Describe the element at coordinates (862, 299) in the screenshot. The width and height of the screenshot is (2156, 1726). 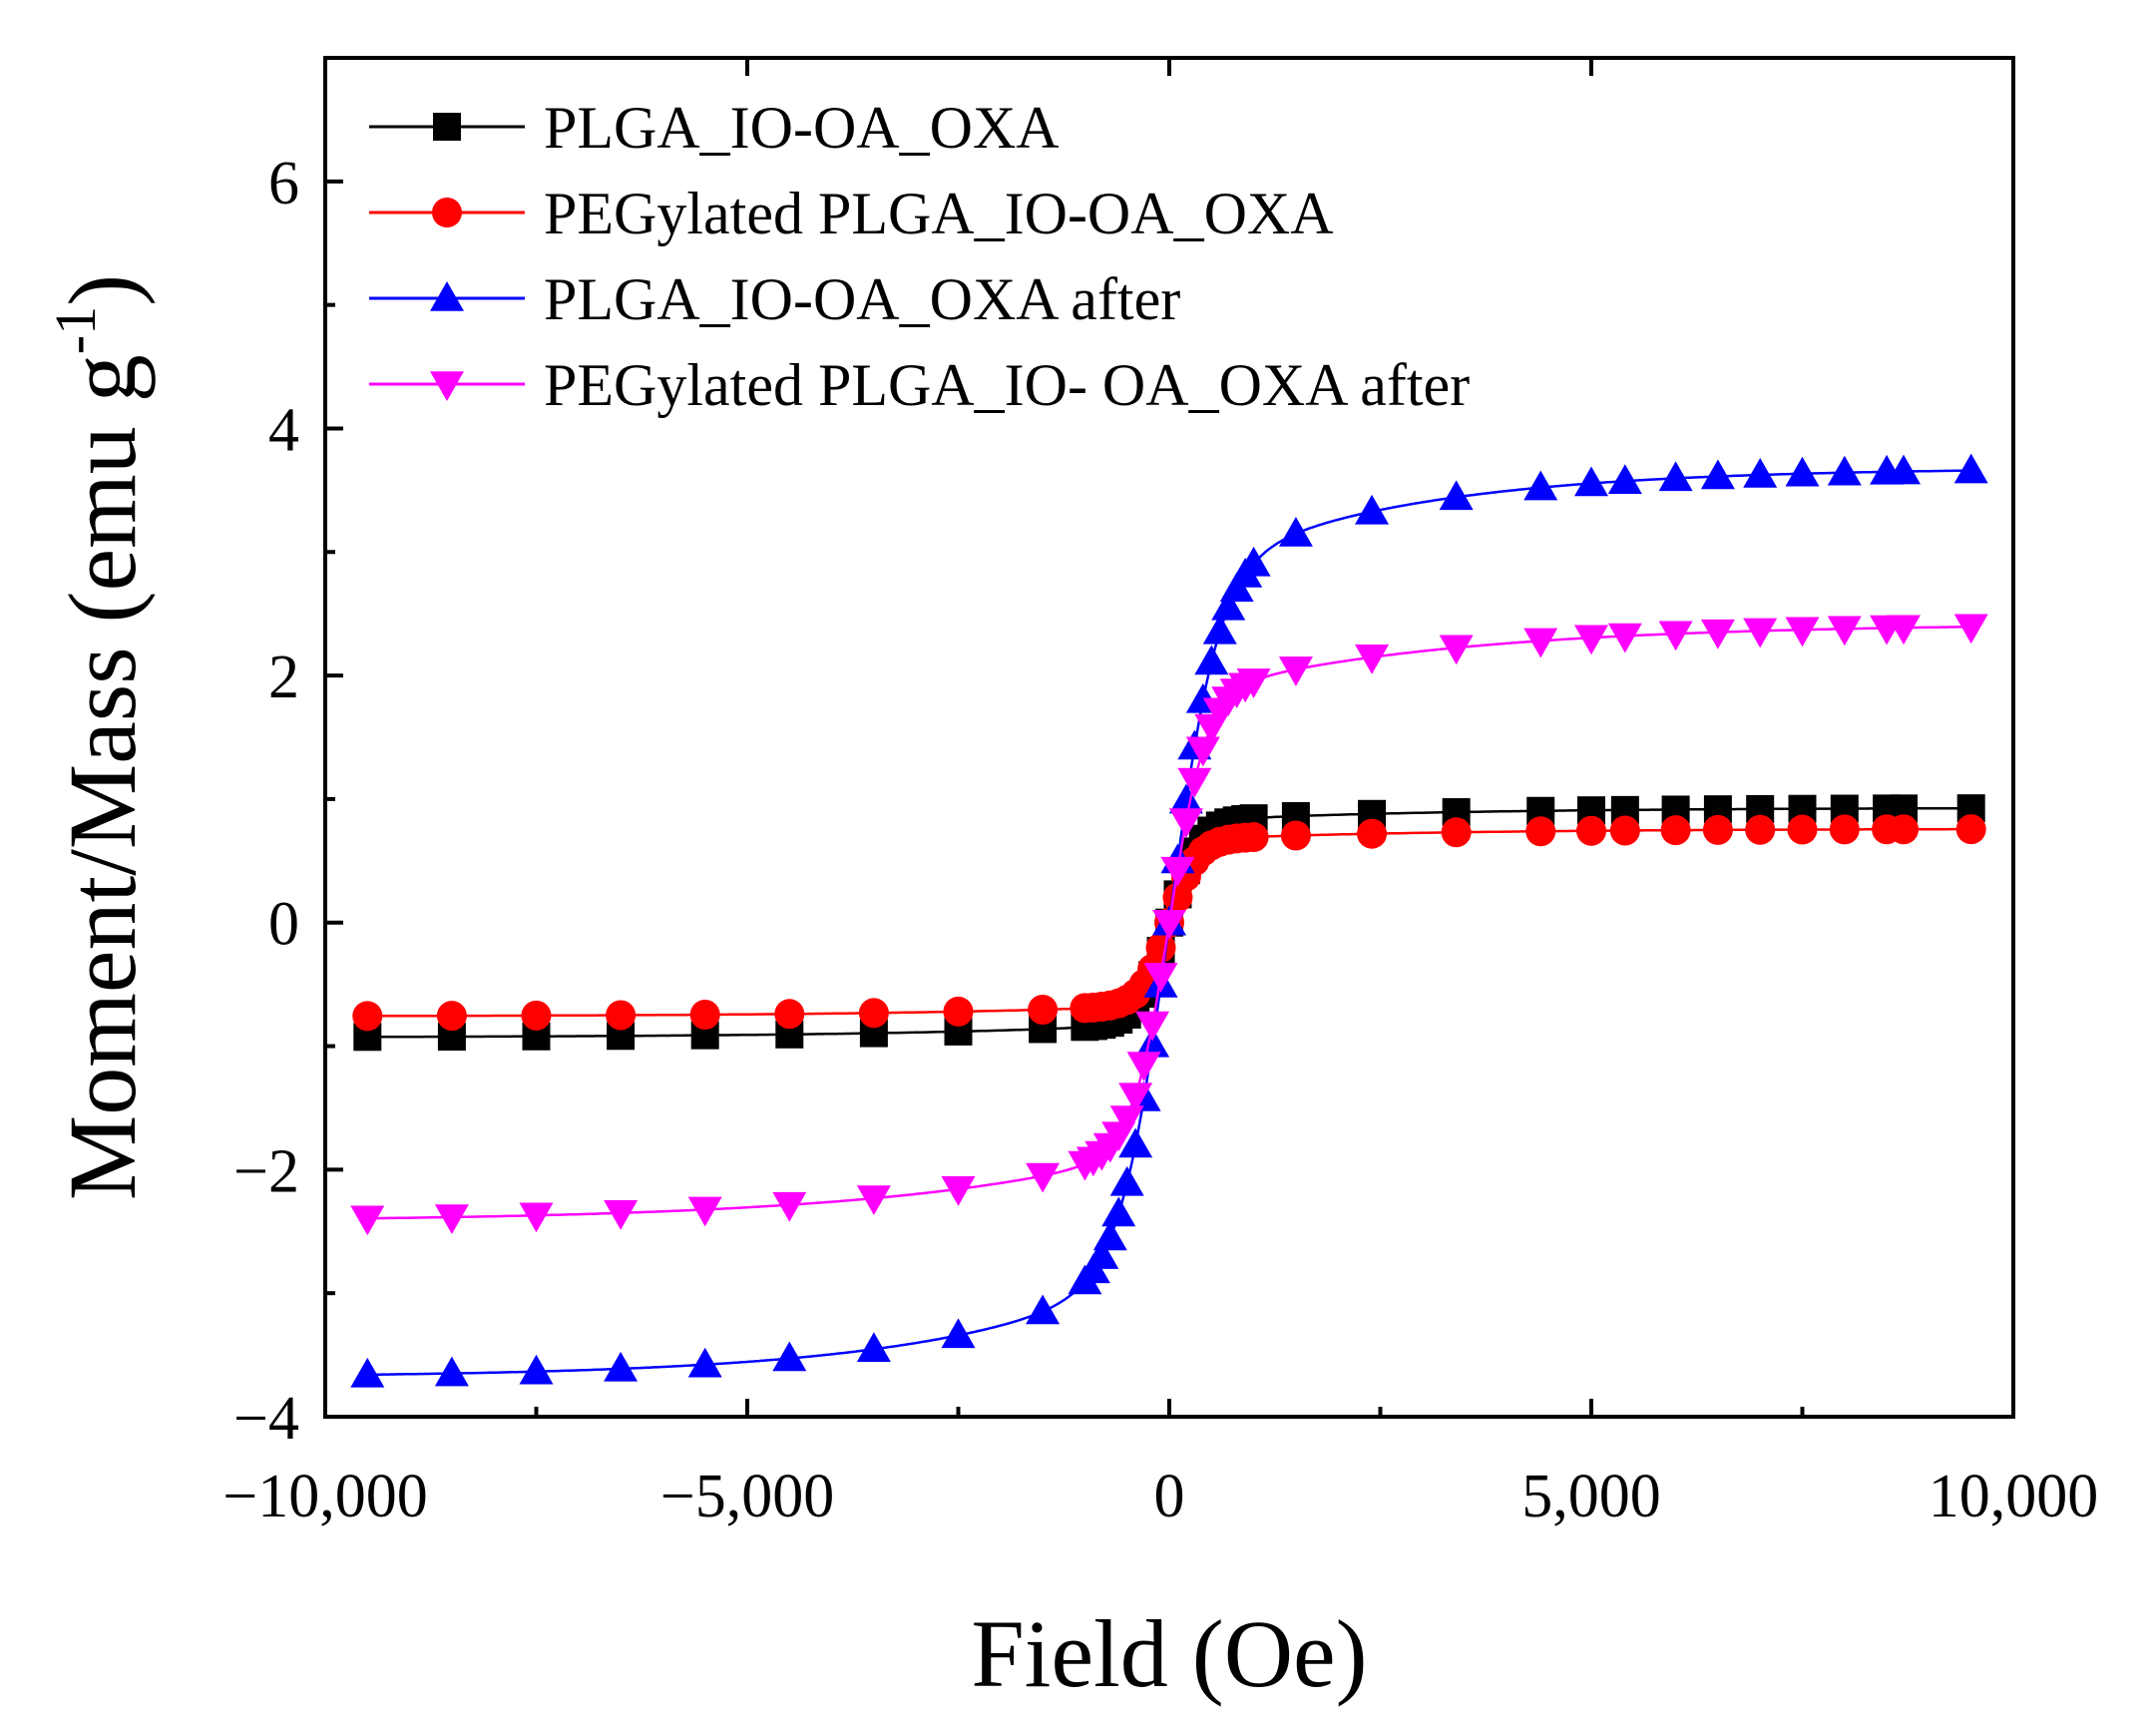
I see `legend-label: PLGA_IO-OA_OXA after` at that location.